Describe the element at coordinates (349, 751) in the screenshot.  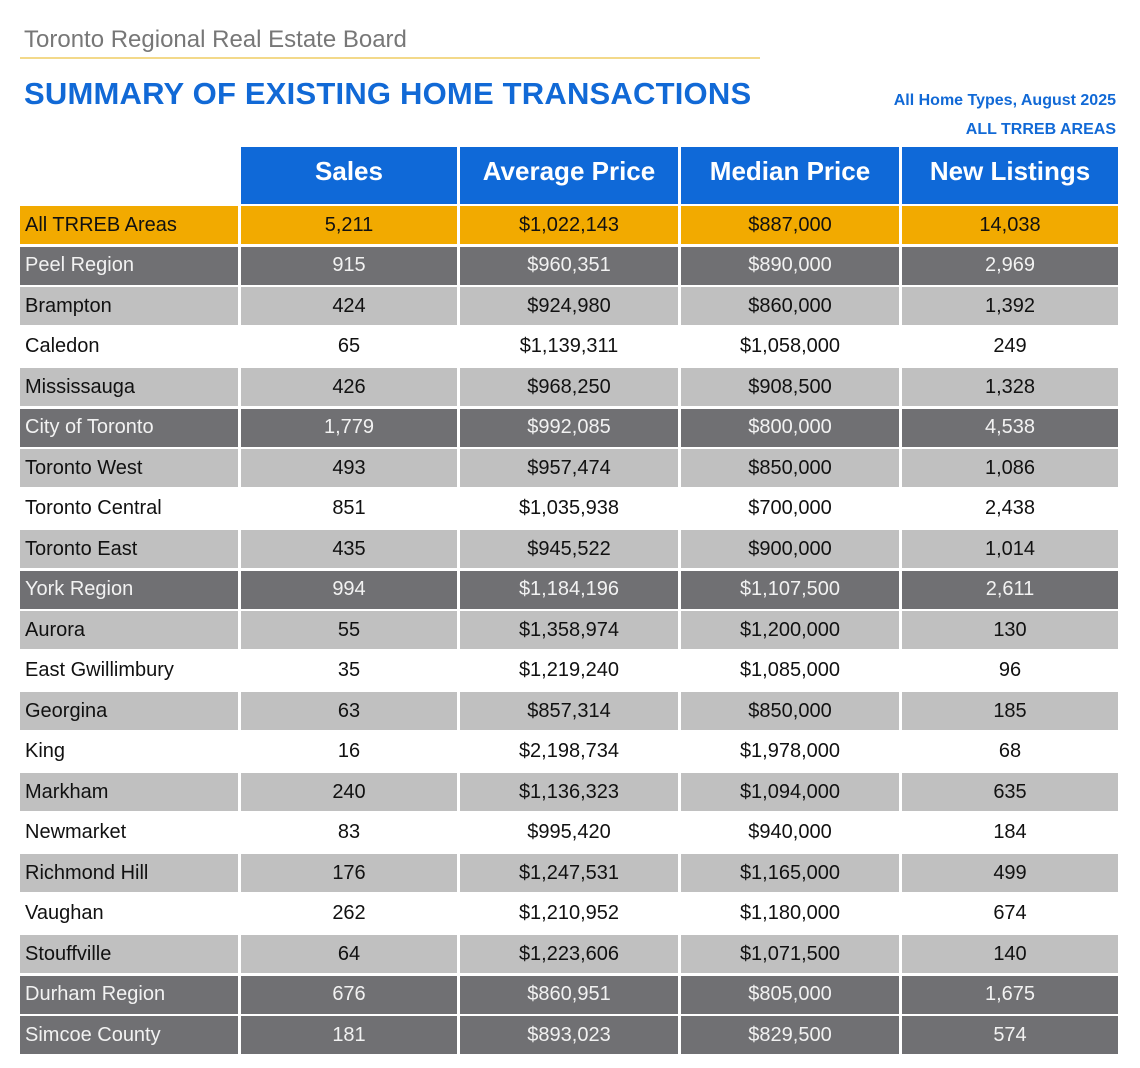
I see `sales-cell: 16` at that location.